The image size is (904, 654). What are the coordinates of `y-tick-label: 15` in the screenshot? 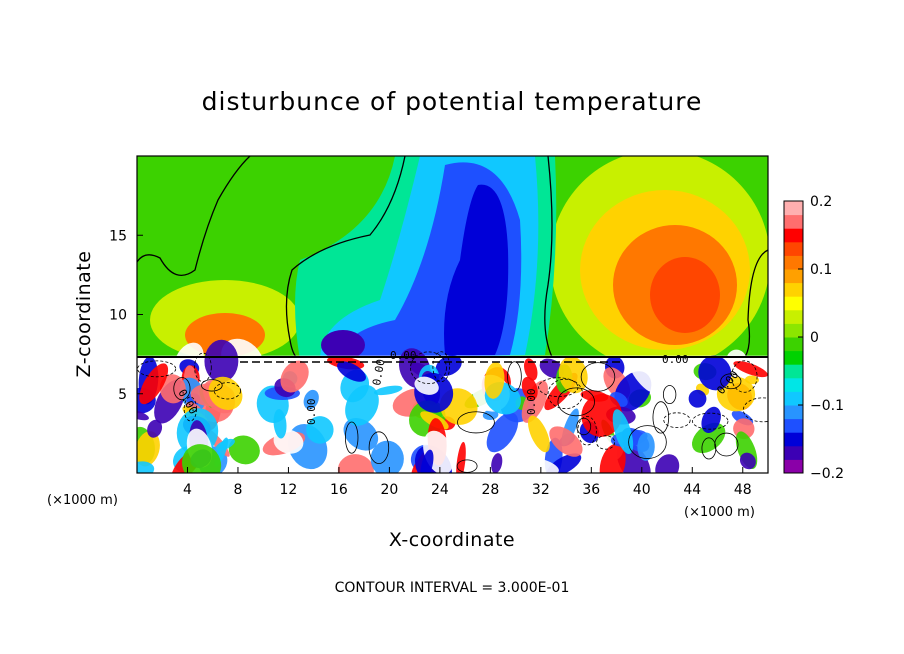 It's located at (118, 236).